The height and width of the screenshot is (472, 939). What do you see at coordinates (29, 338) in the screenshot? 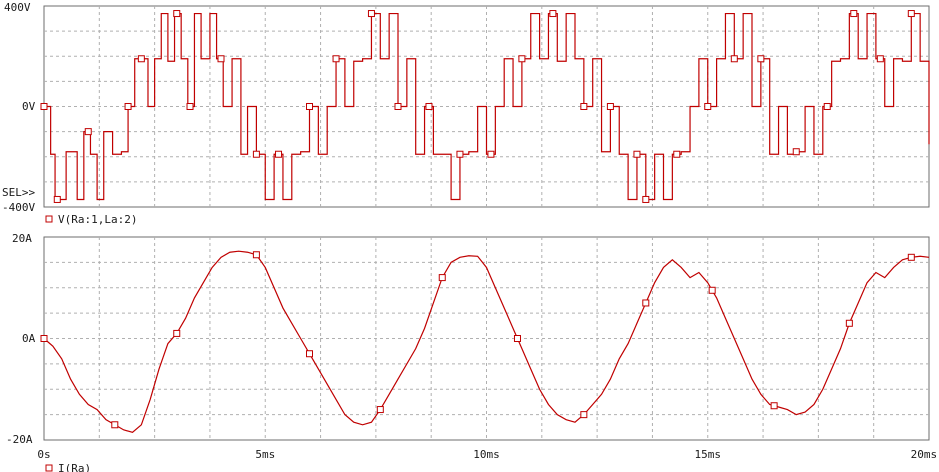
I see `current-ytick-zero: 0A` at bounding box center [29, 338].